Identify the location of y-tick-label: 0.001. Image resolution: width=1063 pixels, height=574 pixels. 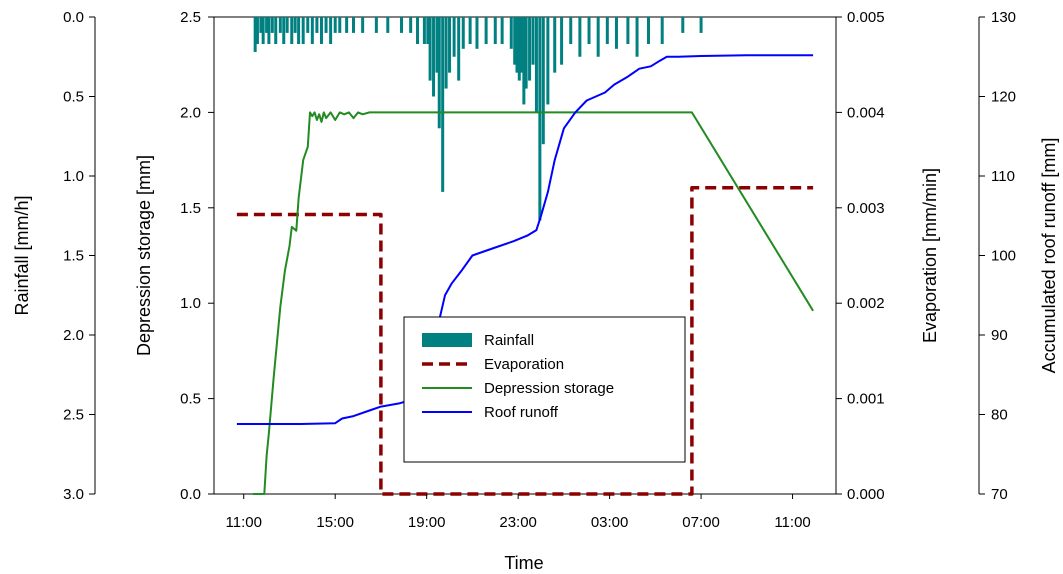
(866, 399).